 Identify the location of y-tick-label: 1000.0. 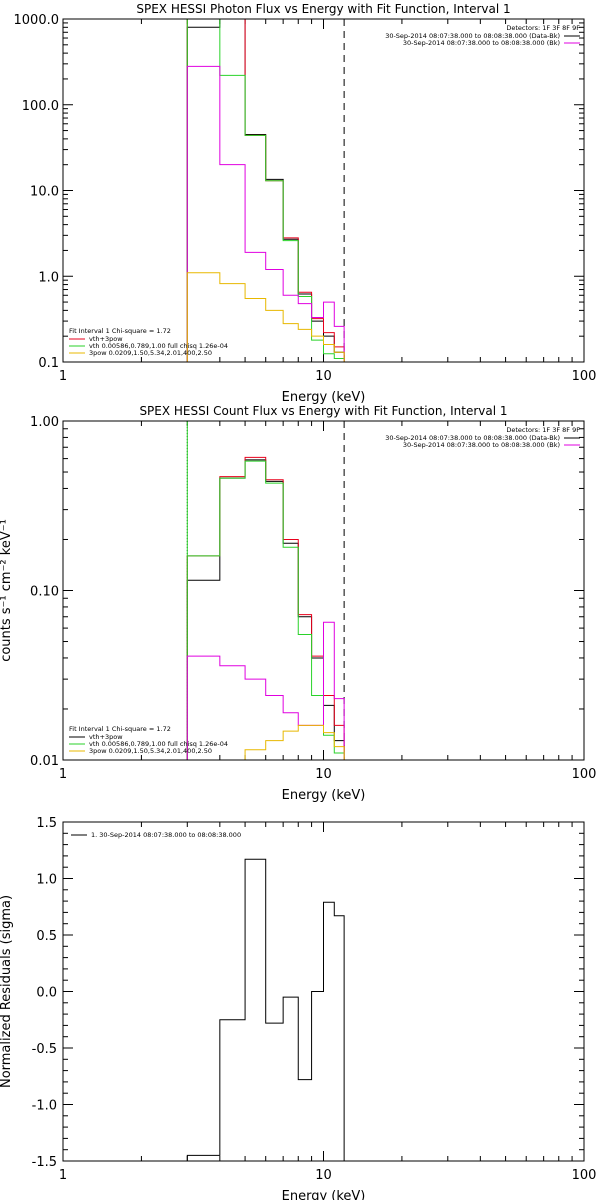
(37, 20).